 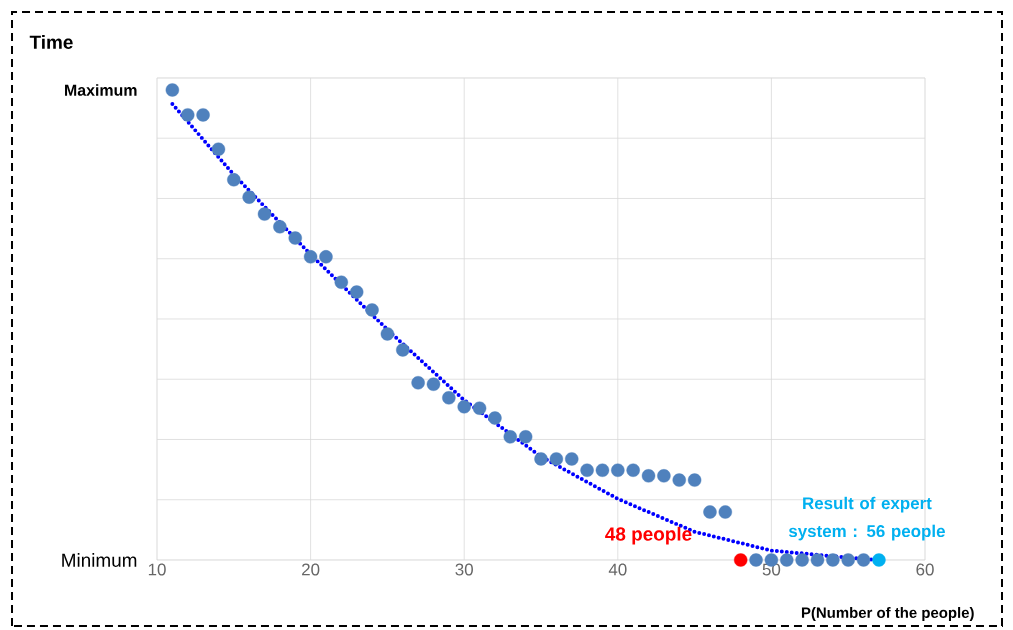 What do you see at coordinates (617, 569) in the screenshot?
I see `x-tick-label: 40` at bounding box center [617, 569].